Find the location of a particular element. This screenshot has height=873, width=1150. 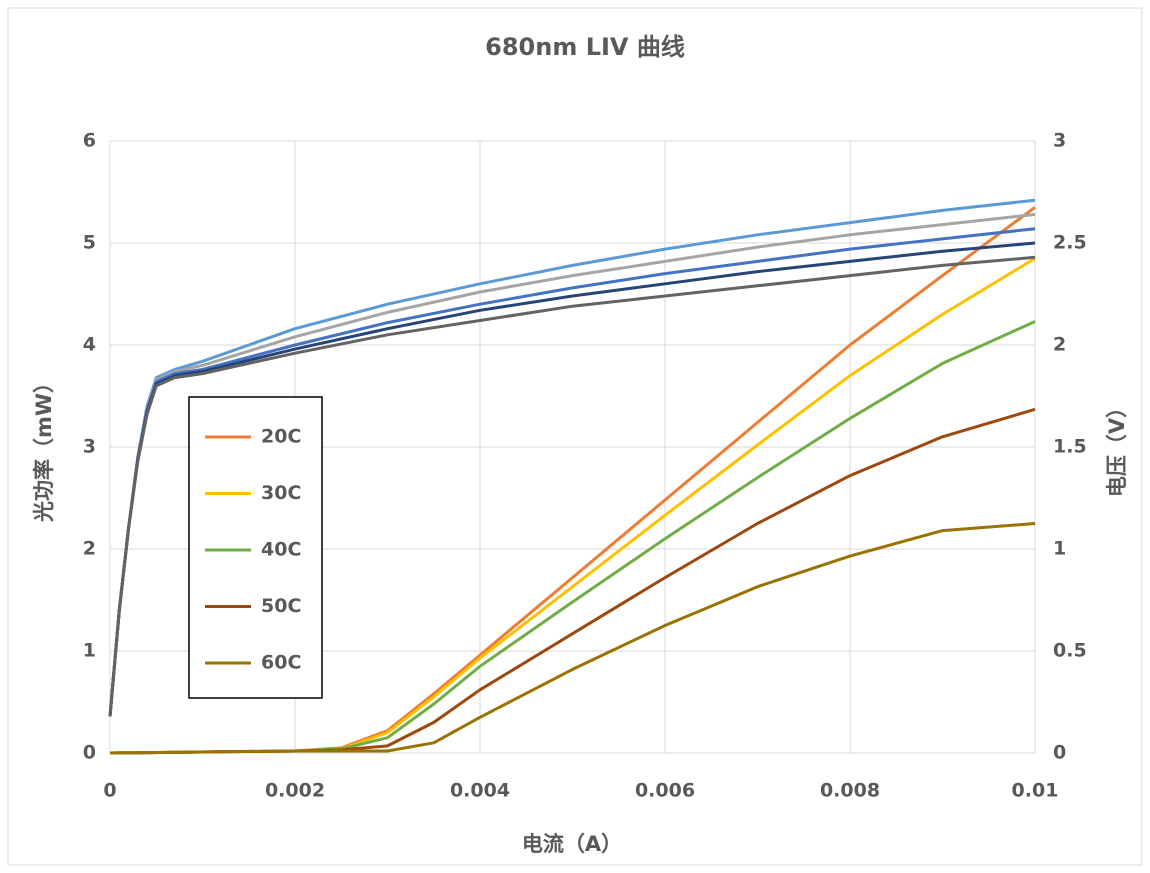

legend-label: 60C is located at coordinates (281, 663).